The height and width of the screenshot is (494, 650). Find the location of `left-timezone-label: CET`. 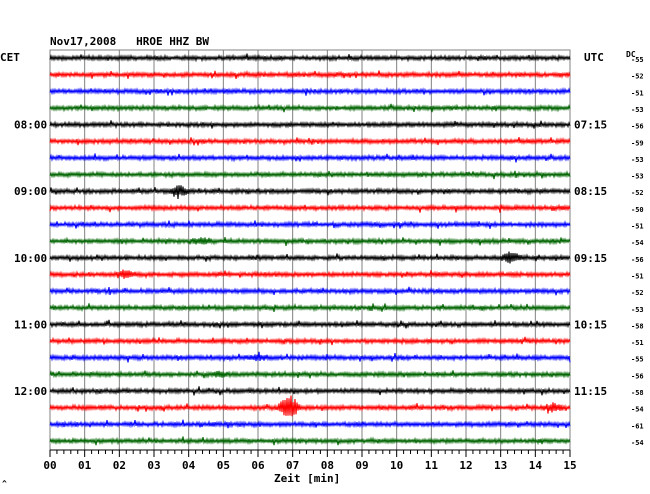

left-timezone-label: CET is located at coordinates (10, 57).